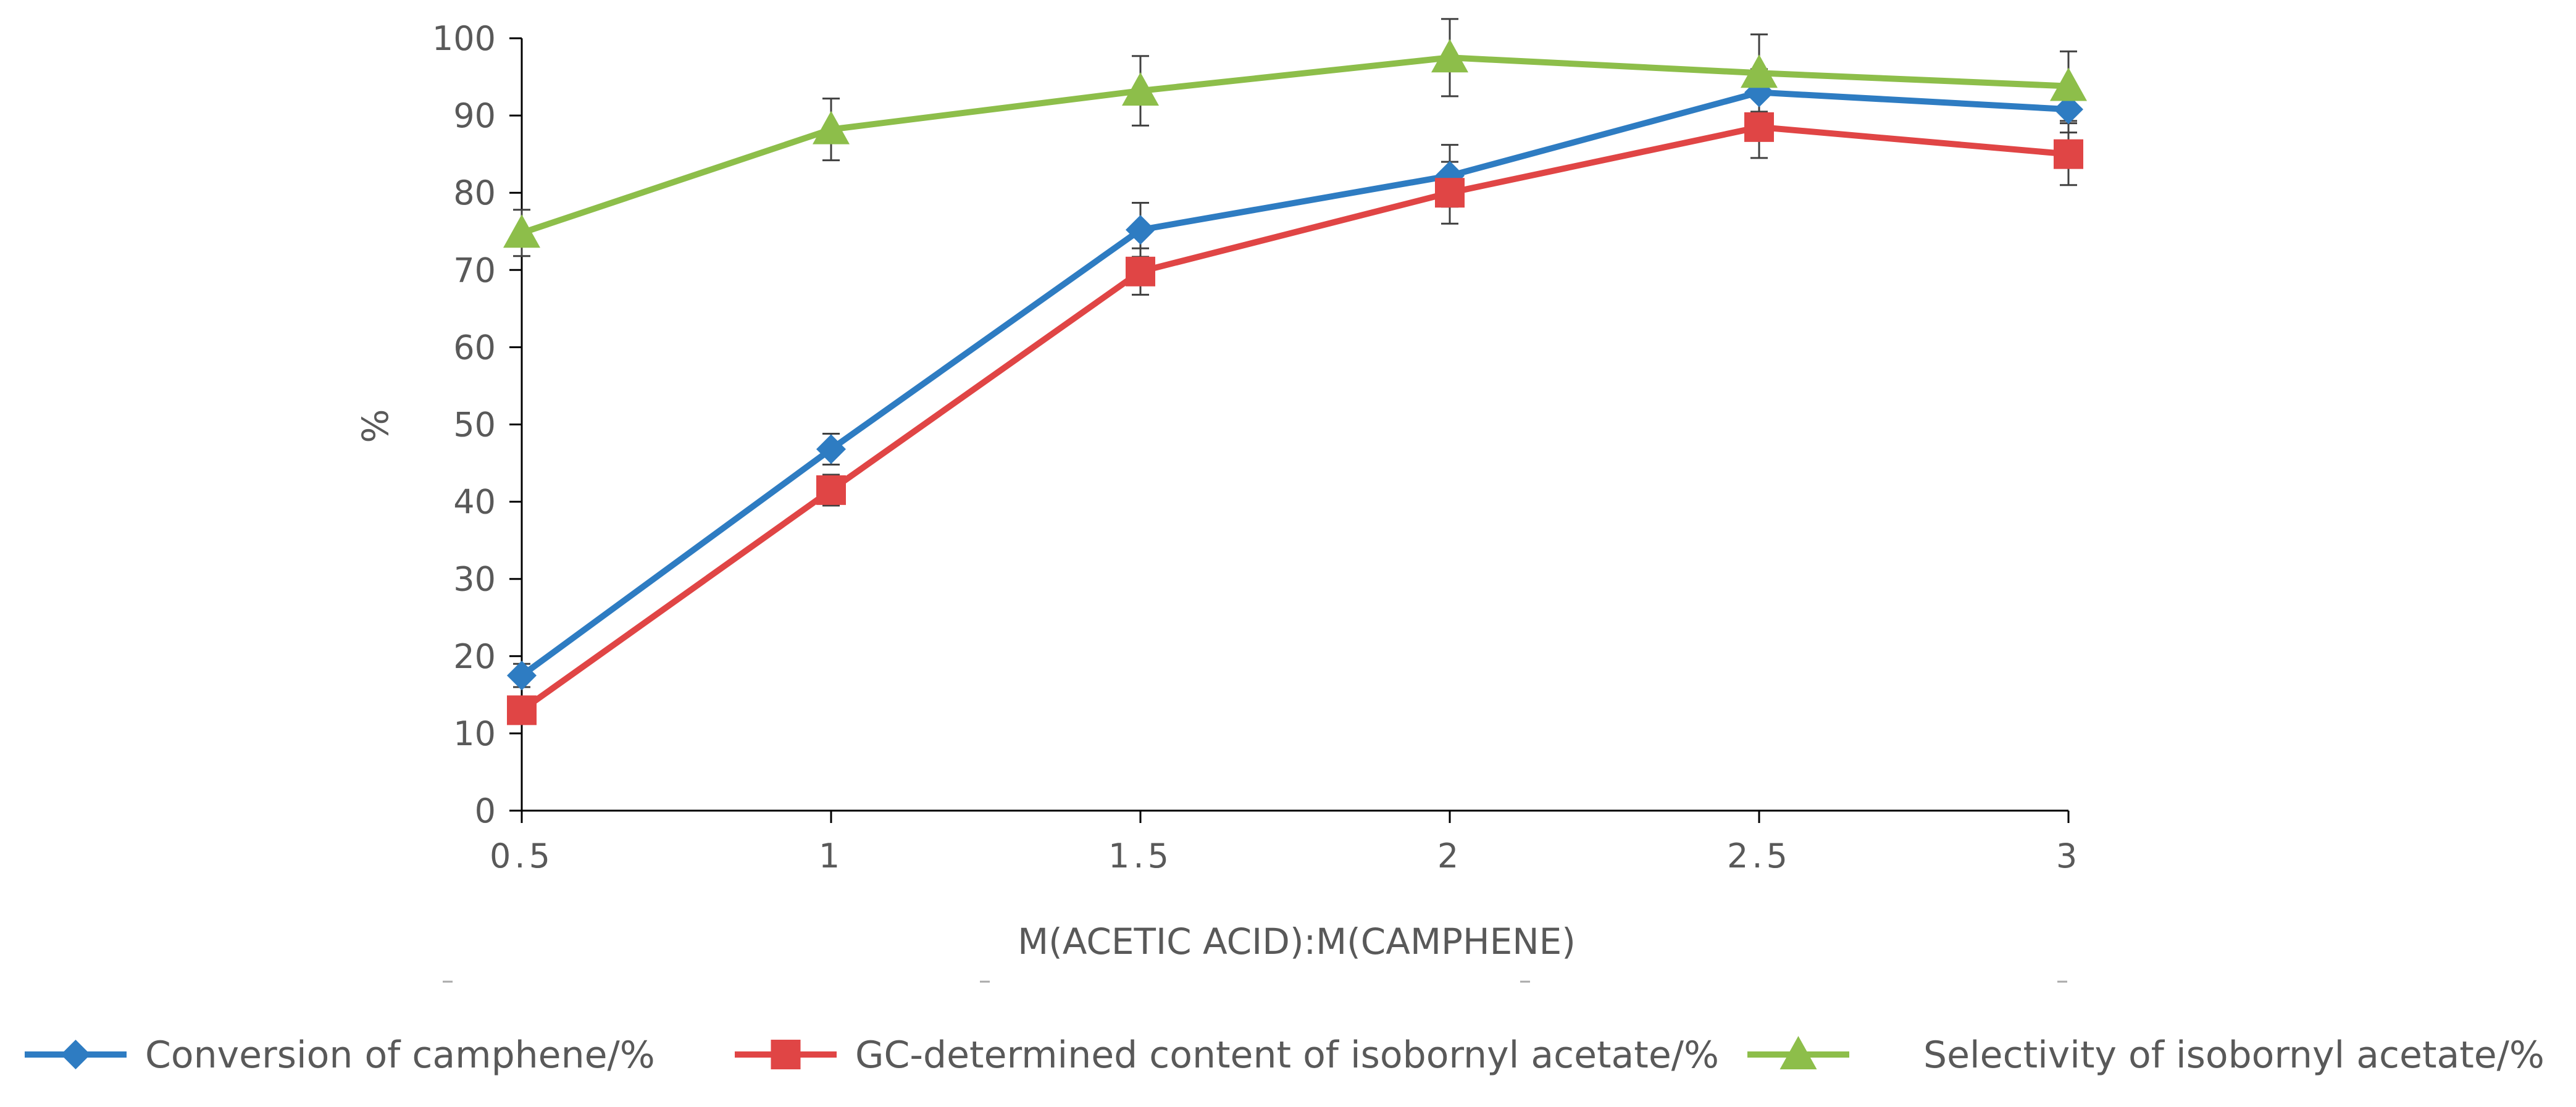 The width and height of the screenshot is (2576, 1107). Describe the element at coordinates (1450, 856) in the screenshot. I see `x-tick-label: 2` at that location.